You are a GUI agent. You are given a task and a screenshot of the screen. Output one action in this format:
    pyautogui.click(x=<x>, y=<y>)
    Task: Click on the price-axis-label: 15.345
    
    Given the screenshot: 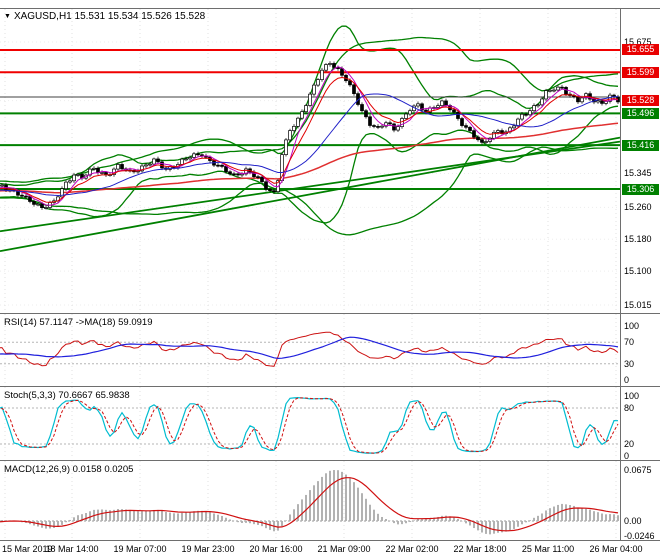 What is the action you would take?
    pyautogui.click(x=638, y=173)
    